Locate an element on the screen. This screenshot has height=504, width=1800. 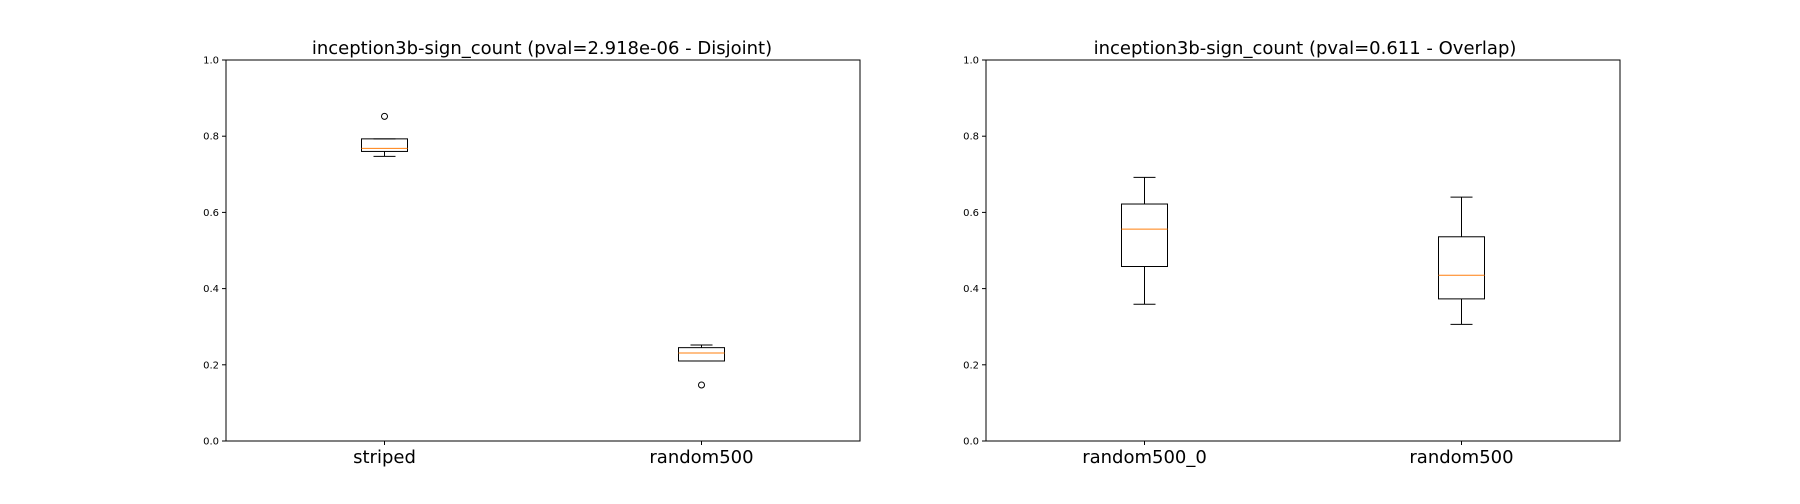
y-tick-label-left-5: 1.0 is located at coordinates (211, 61).